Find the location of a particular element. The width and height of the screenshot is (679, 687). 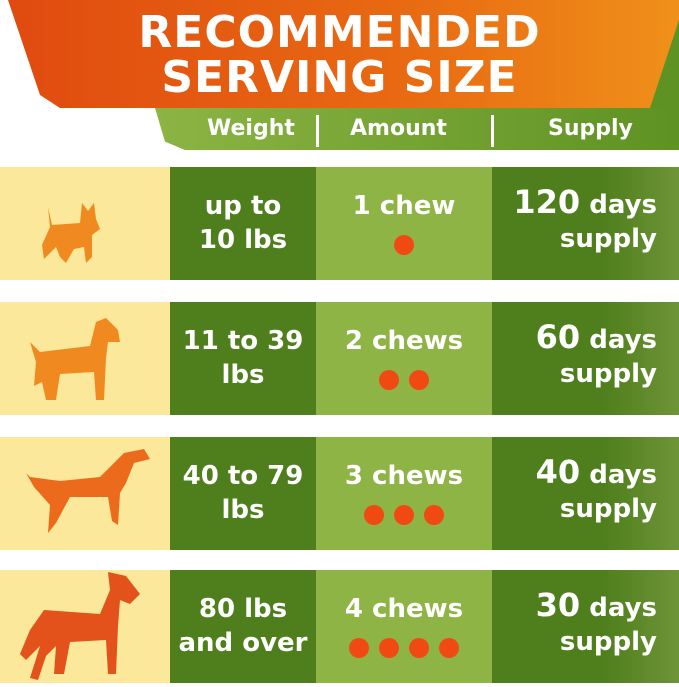

amount-label: 3 chews is located at coordinates (404, 476).